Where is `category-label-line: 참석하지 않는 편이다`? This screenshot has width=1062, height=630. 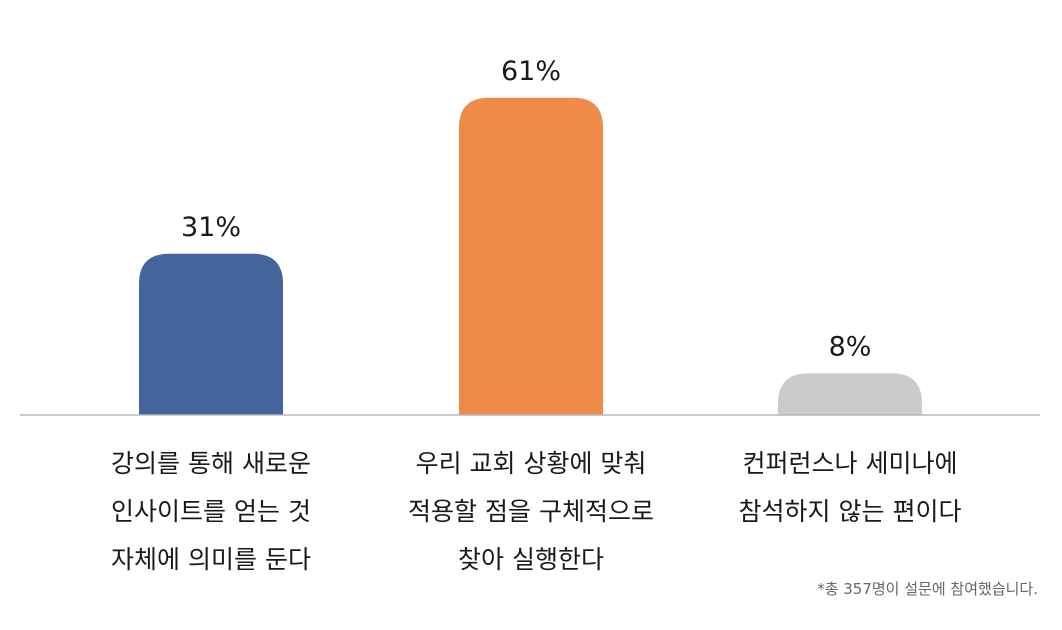
category-label-line: 참석하지 않는 편이다 is located at coordinates (850, 511).